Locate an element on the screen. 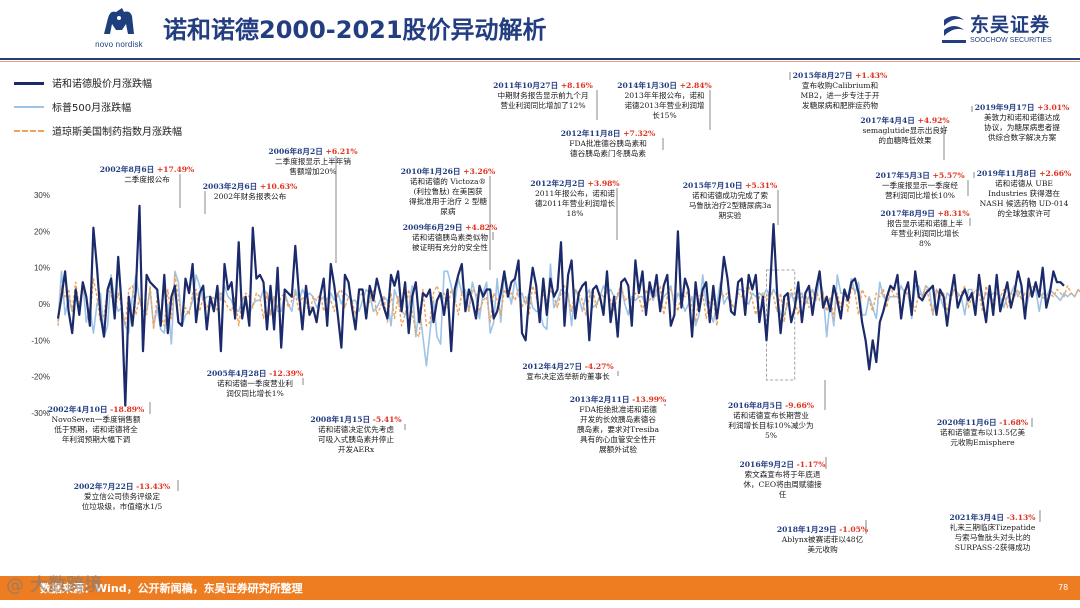 The height and width of the screenshot is (608, 1080). annotation-pct: +5.31% is located at coordinates (761, 185).